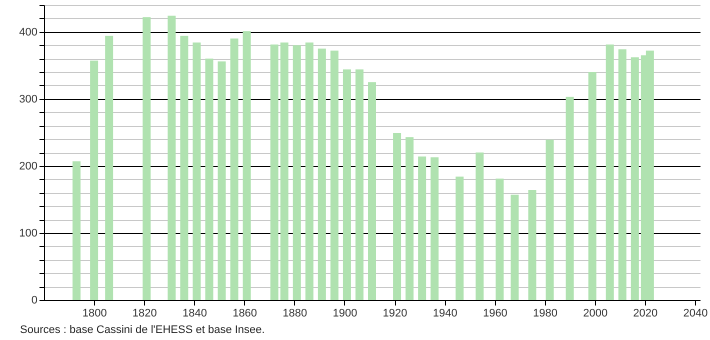 The image size is (710, 340). I want to click on x-tick-label: 2040, so click(695, 314).